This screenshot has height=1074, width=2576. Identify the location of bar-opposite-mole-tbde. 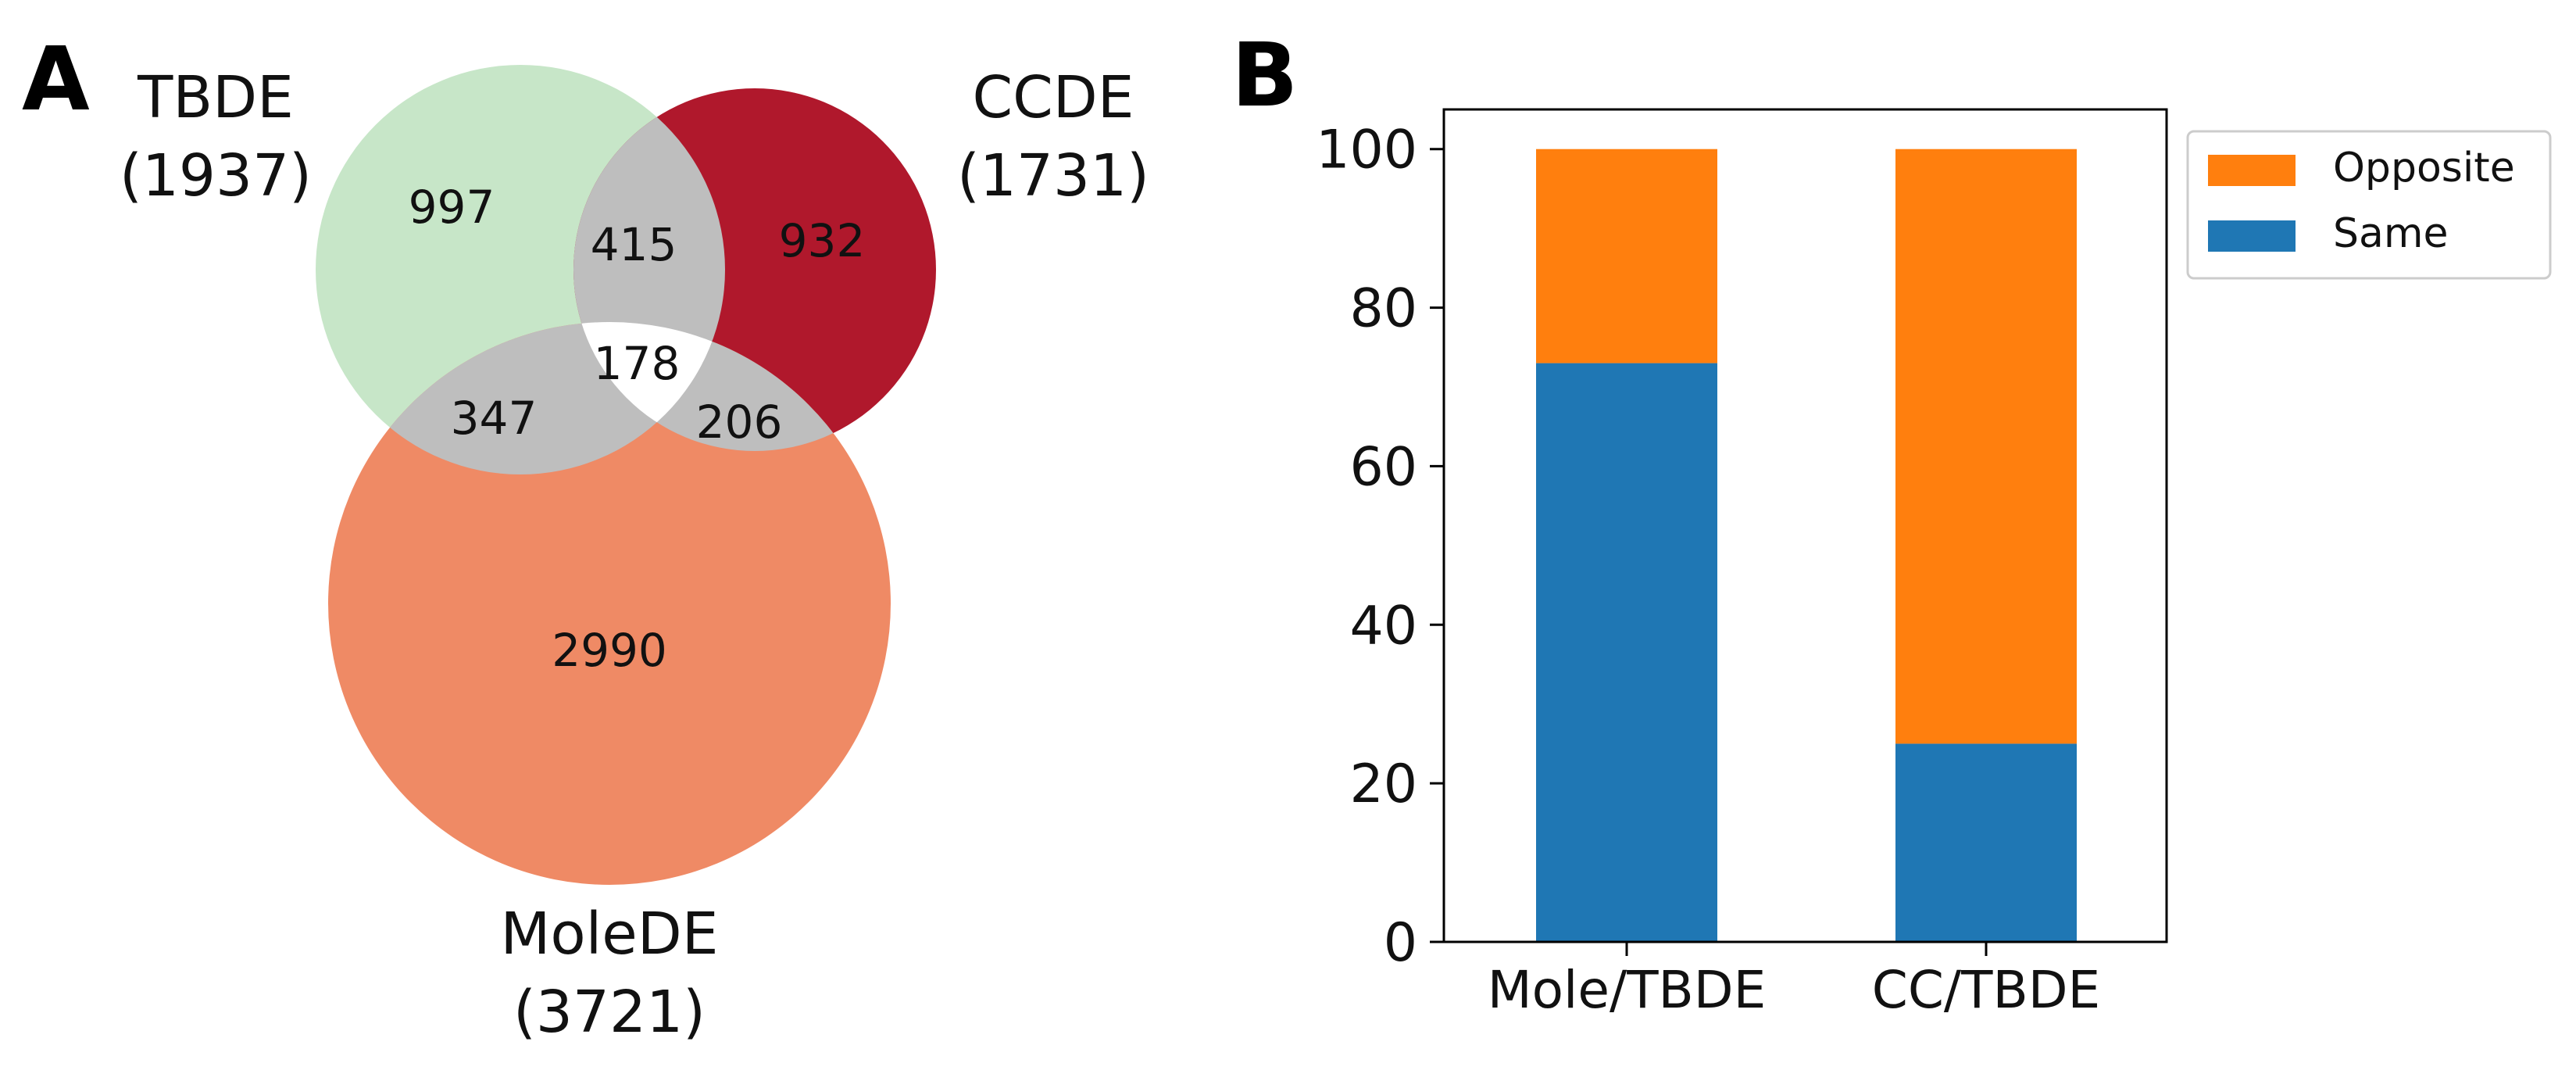
(1627, 256).